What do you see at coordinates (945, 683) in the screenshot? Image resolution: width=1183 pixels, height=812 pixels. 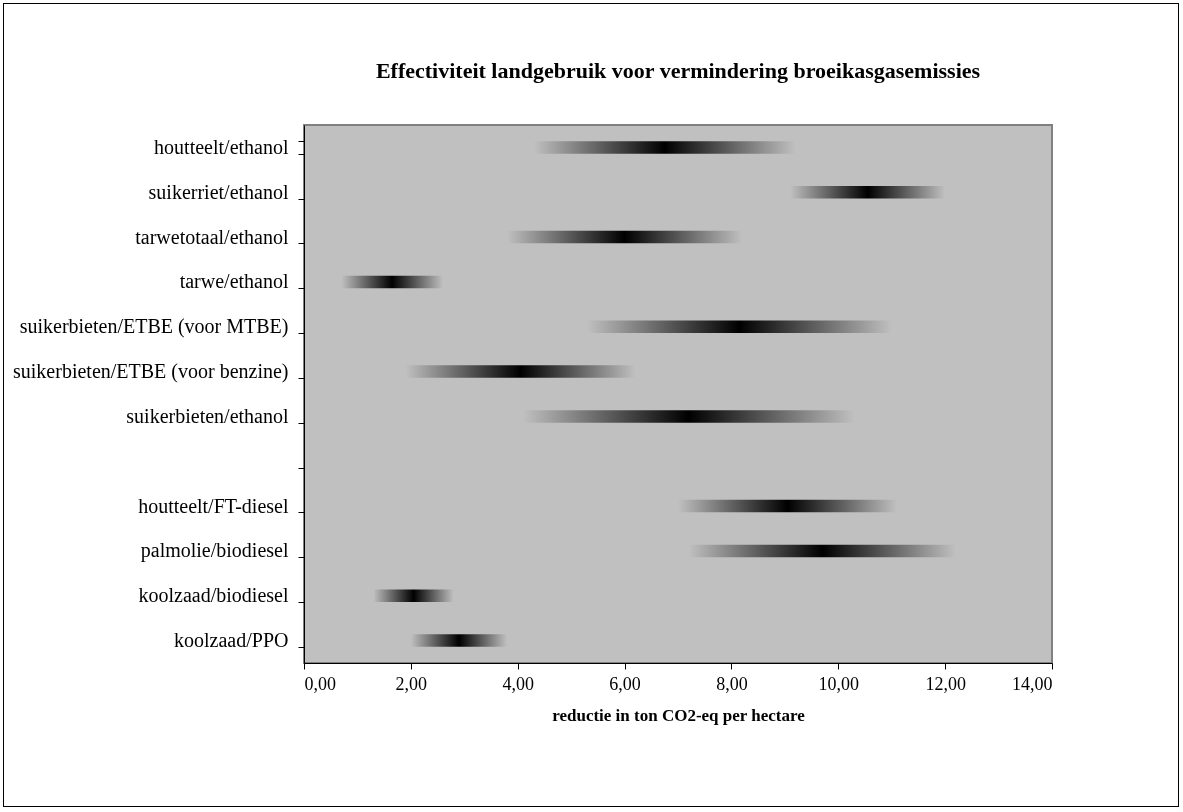 I see `x-tick-label: 12,00` at bounding box center [945, 683].